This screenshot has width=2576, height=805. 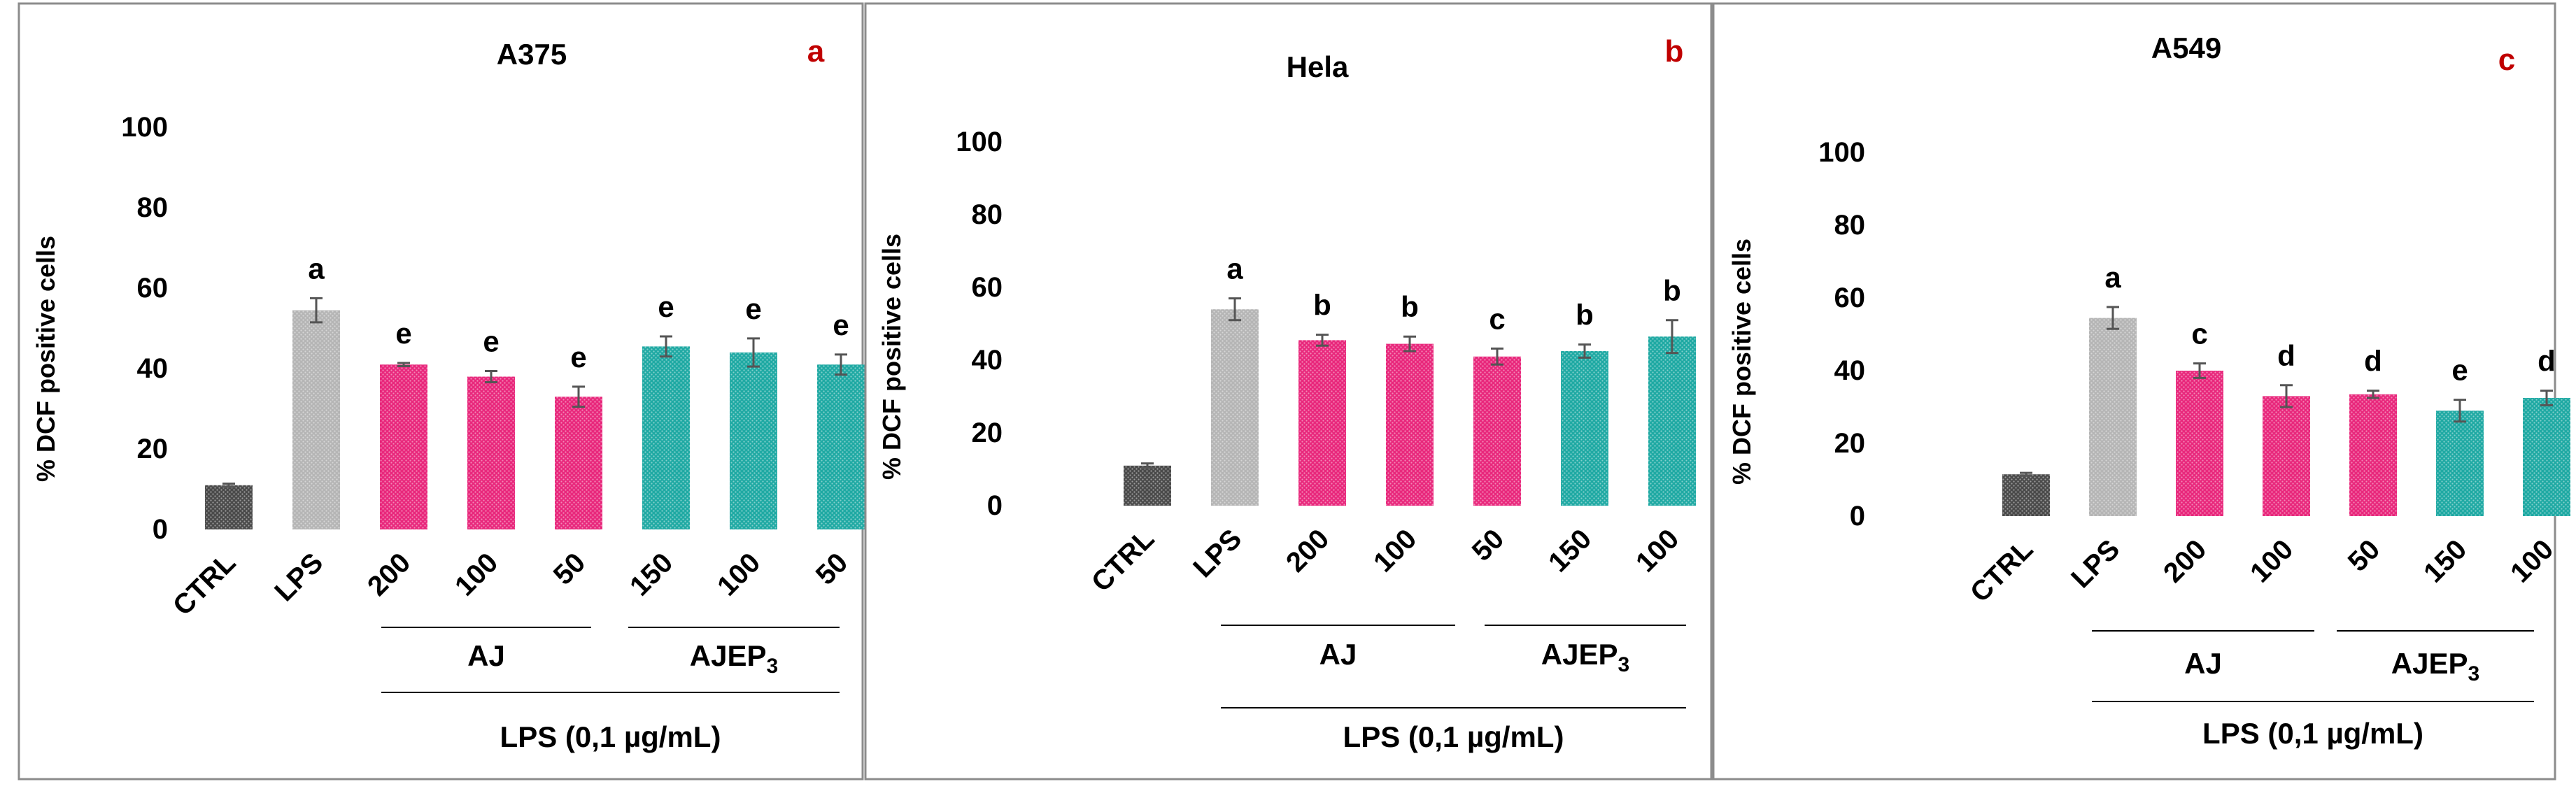 What do you see at coordinates (1674, 51) in the screenshot?
I see `panel-letter: b` at bounding box center [1674, 51].